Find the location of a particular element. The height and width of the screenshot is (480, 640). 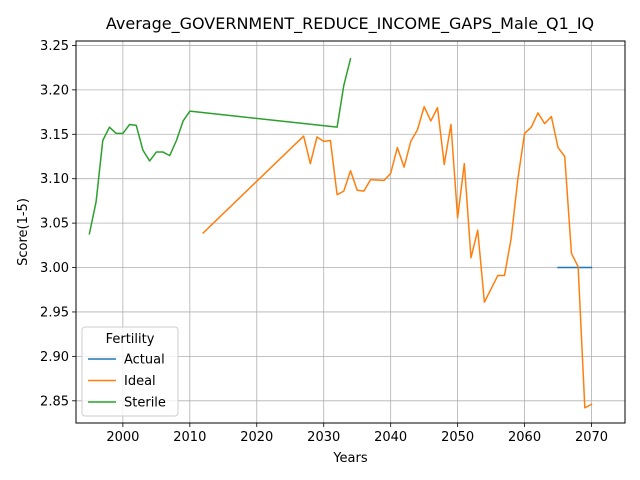

x-tick-label: 2020 is located at coordinates (256, 437).